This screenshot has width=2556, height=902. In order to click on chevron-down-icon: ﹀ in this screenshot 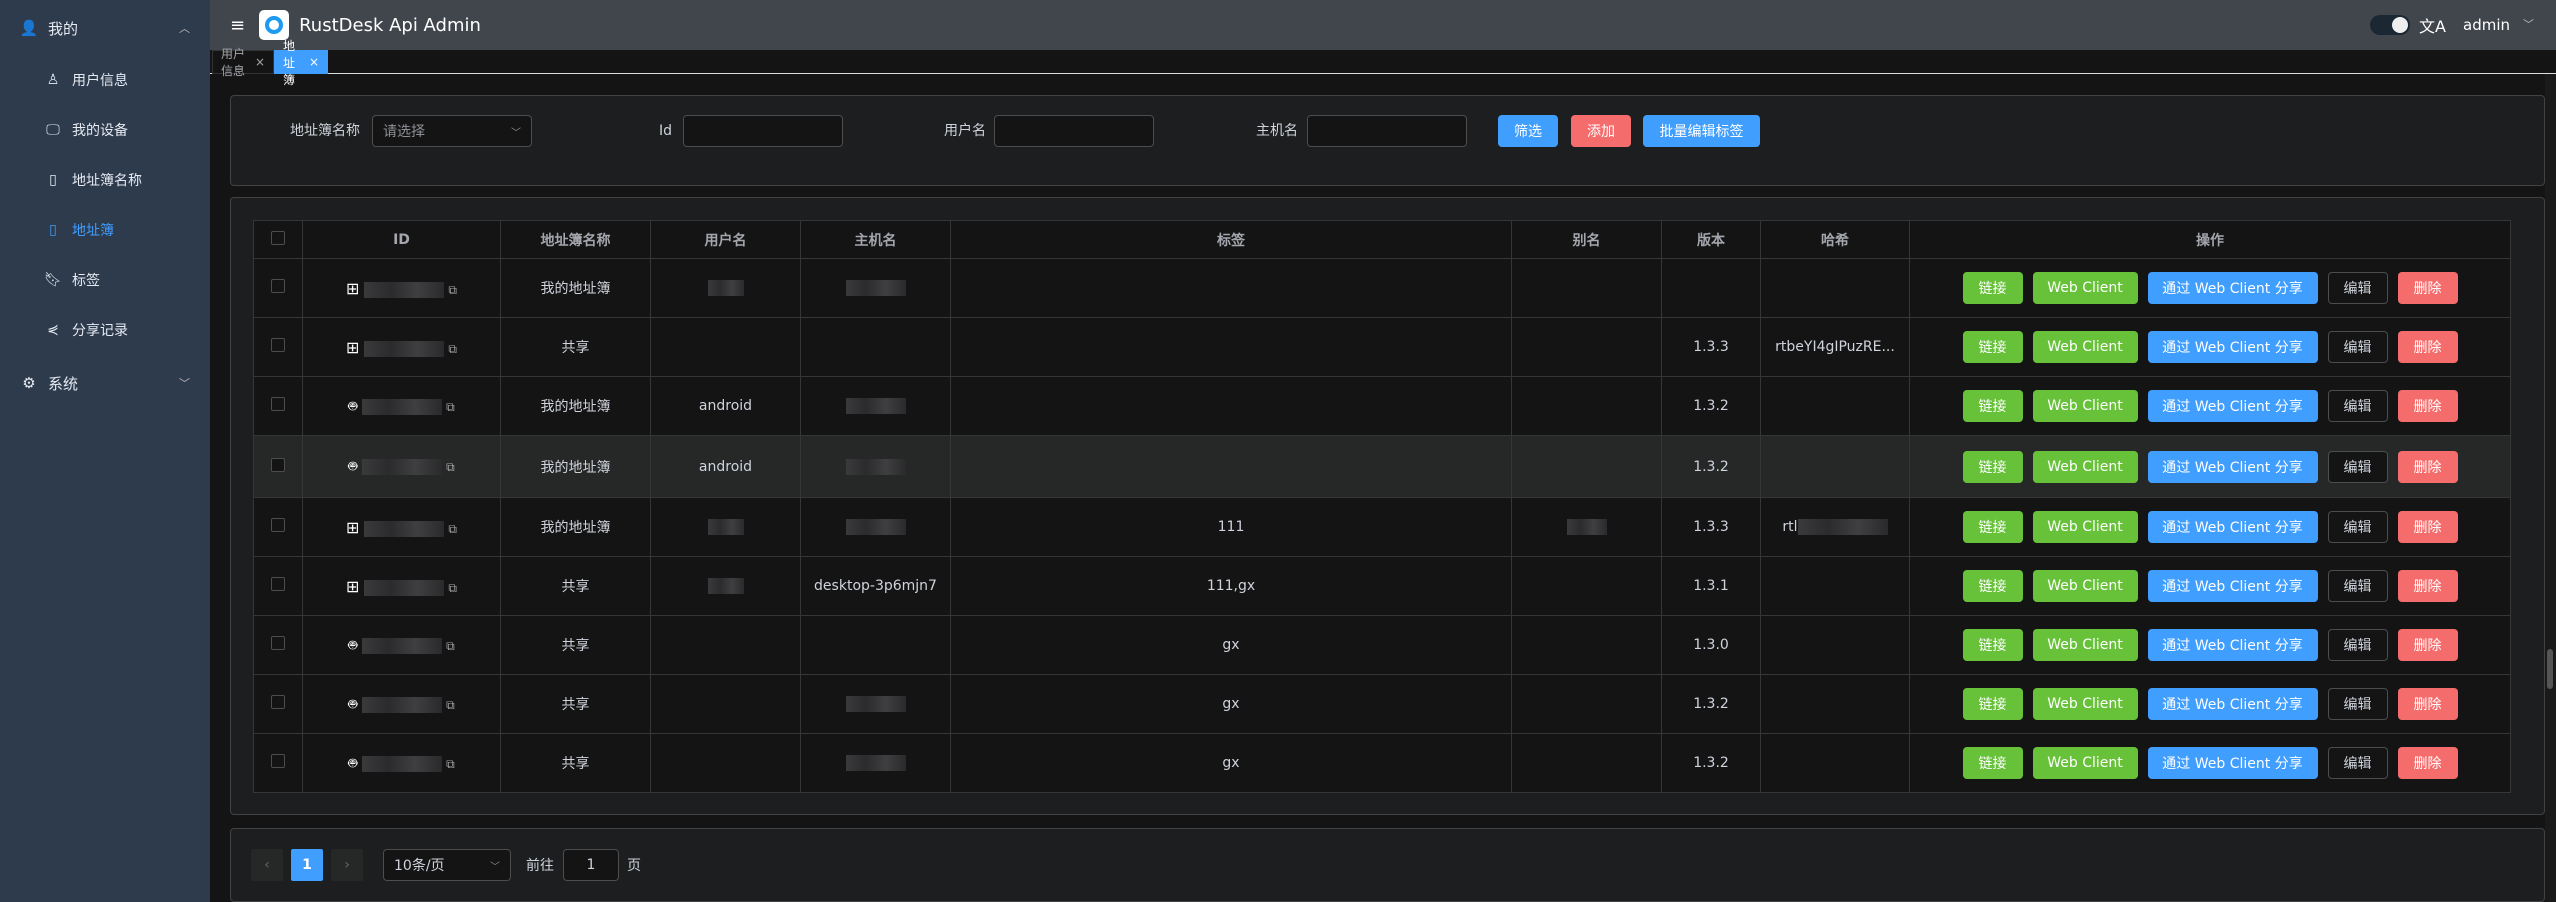, I will do `click(2528, 24)`.